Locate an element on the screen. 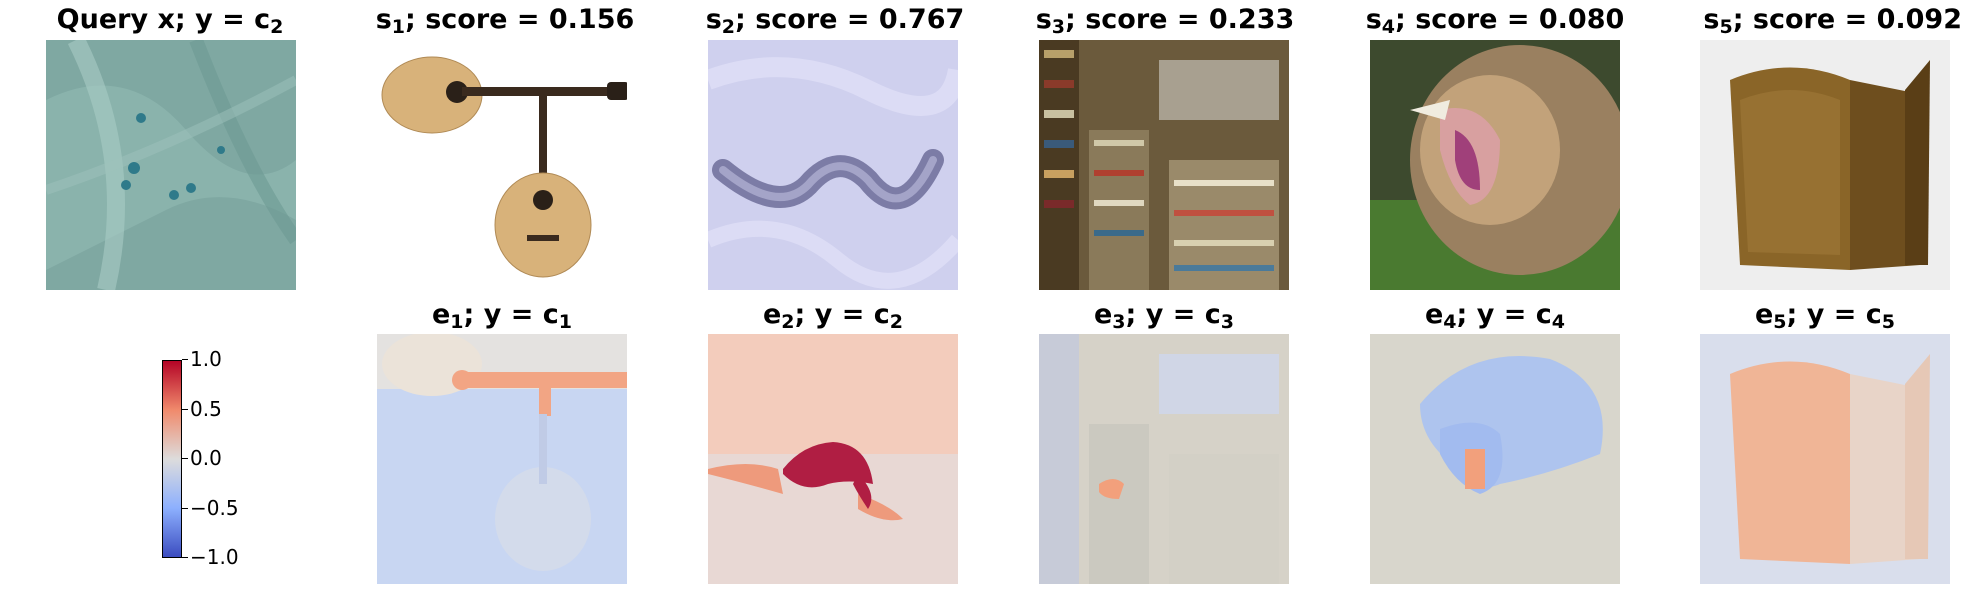  sample-title-1: s1; score = 0.156 is located at coordinates (505, 21).